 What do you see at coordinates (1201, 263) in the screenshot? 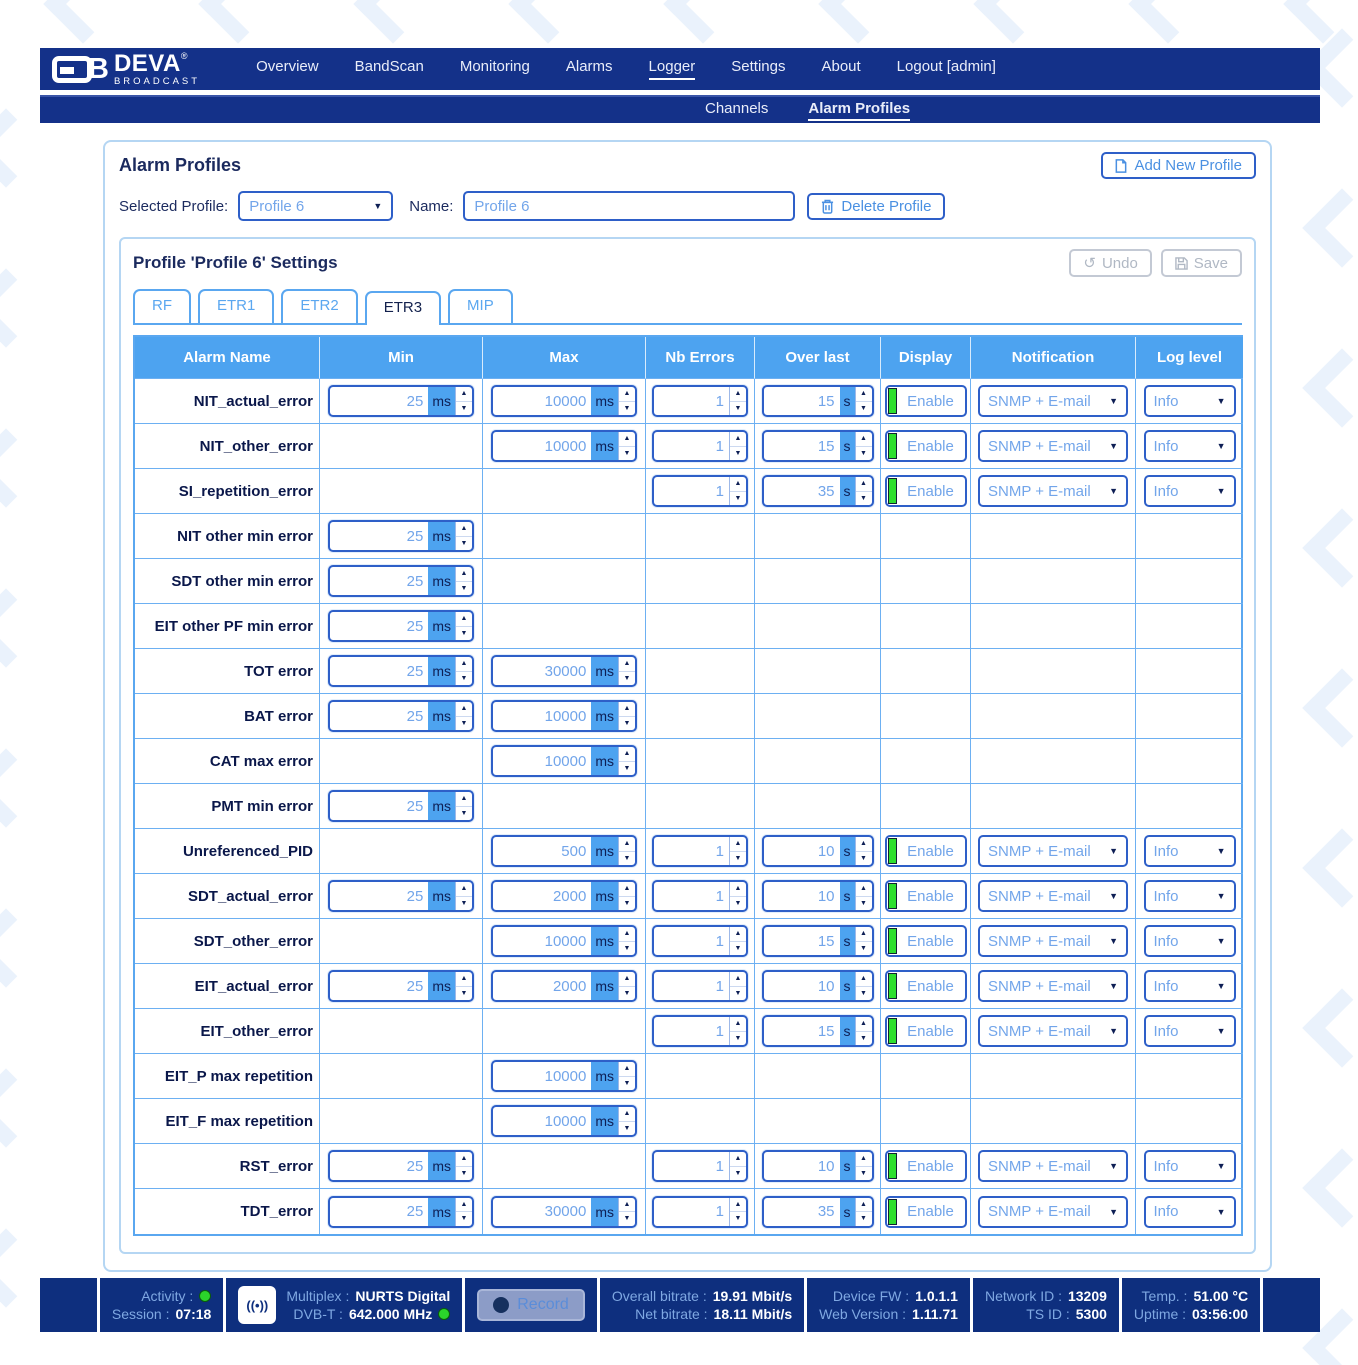
I see `save-button: Save` at bounding box center [1201, 263].